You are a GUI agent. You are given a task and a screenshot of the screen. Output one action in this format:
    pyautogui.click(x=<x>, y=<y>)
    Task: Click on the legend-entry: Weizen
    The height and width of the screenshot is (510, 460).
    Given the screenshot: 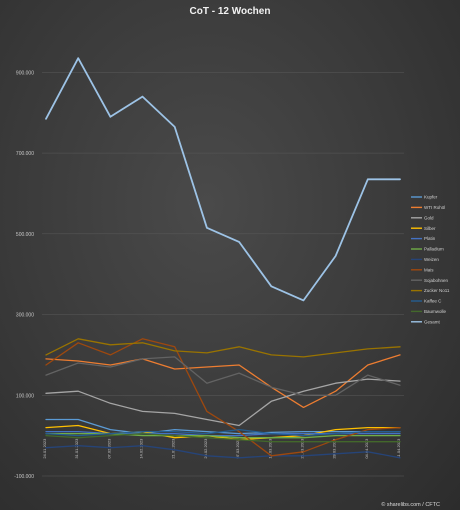 What is the action you would take?
    pyautogui.click(x=431, y=259)
    